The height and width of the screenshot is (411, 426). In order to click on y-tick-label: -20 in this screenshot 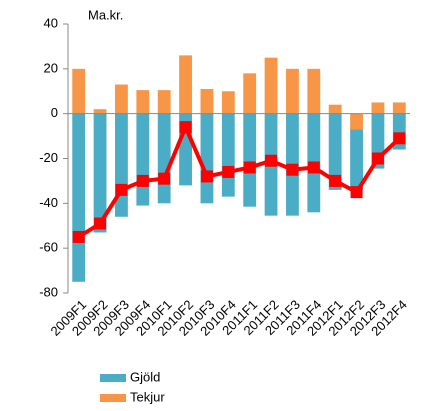, I will do `click(48, 157)`.